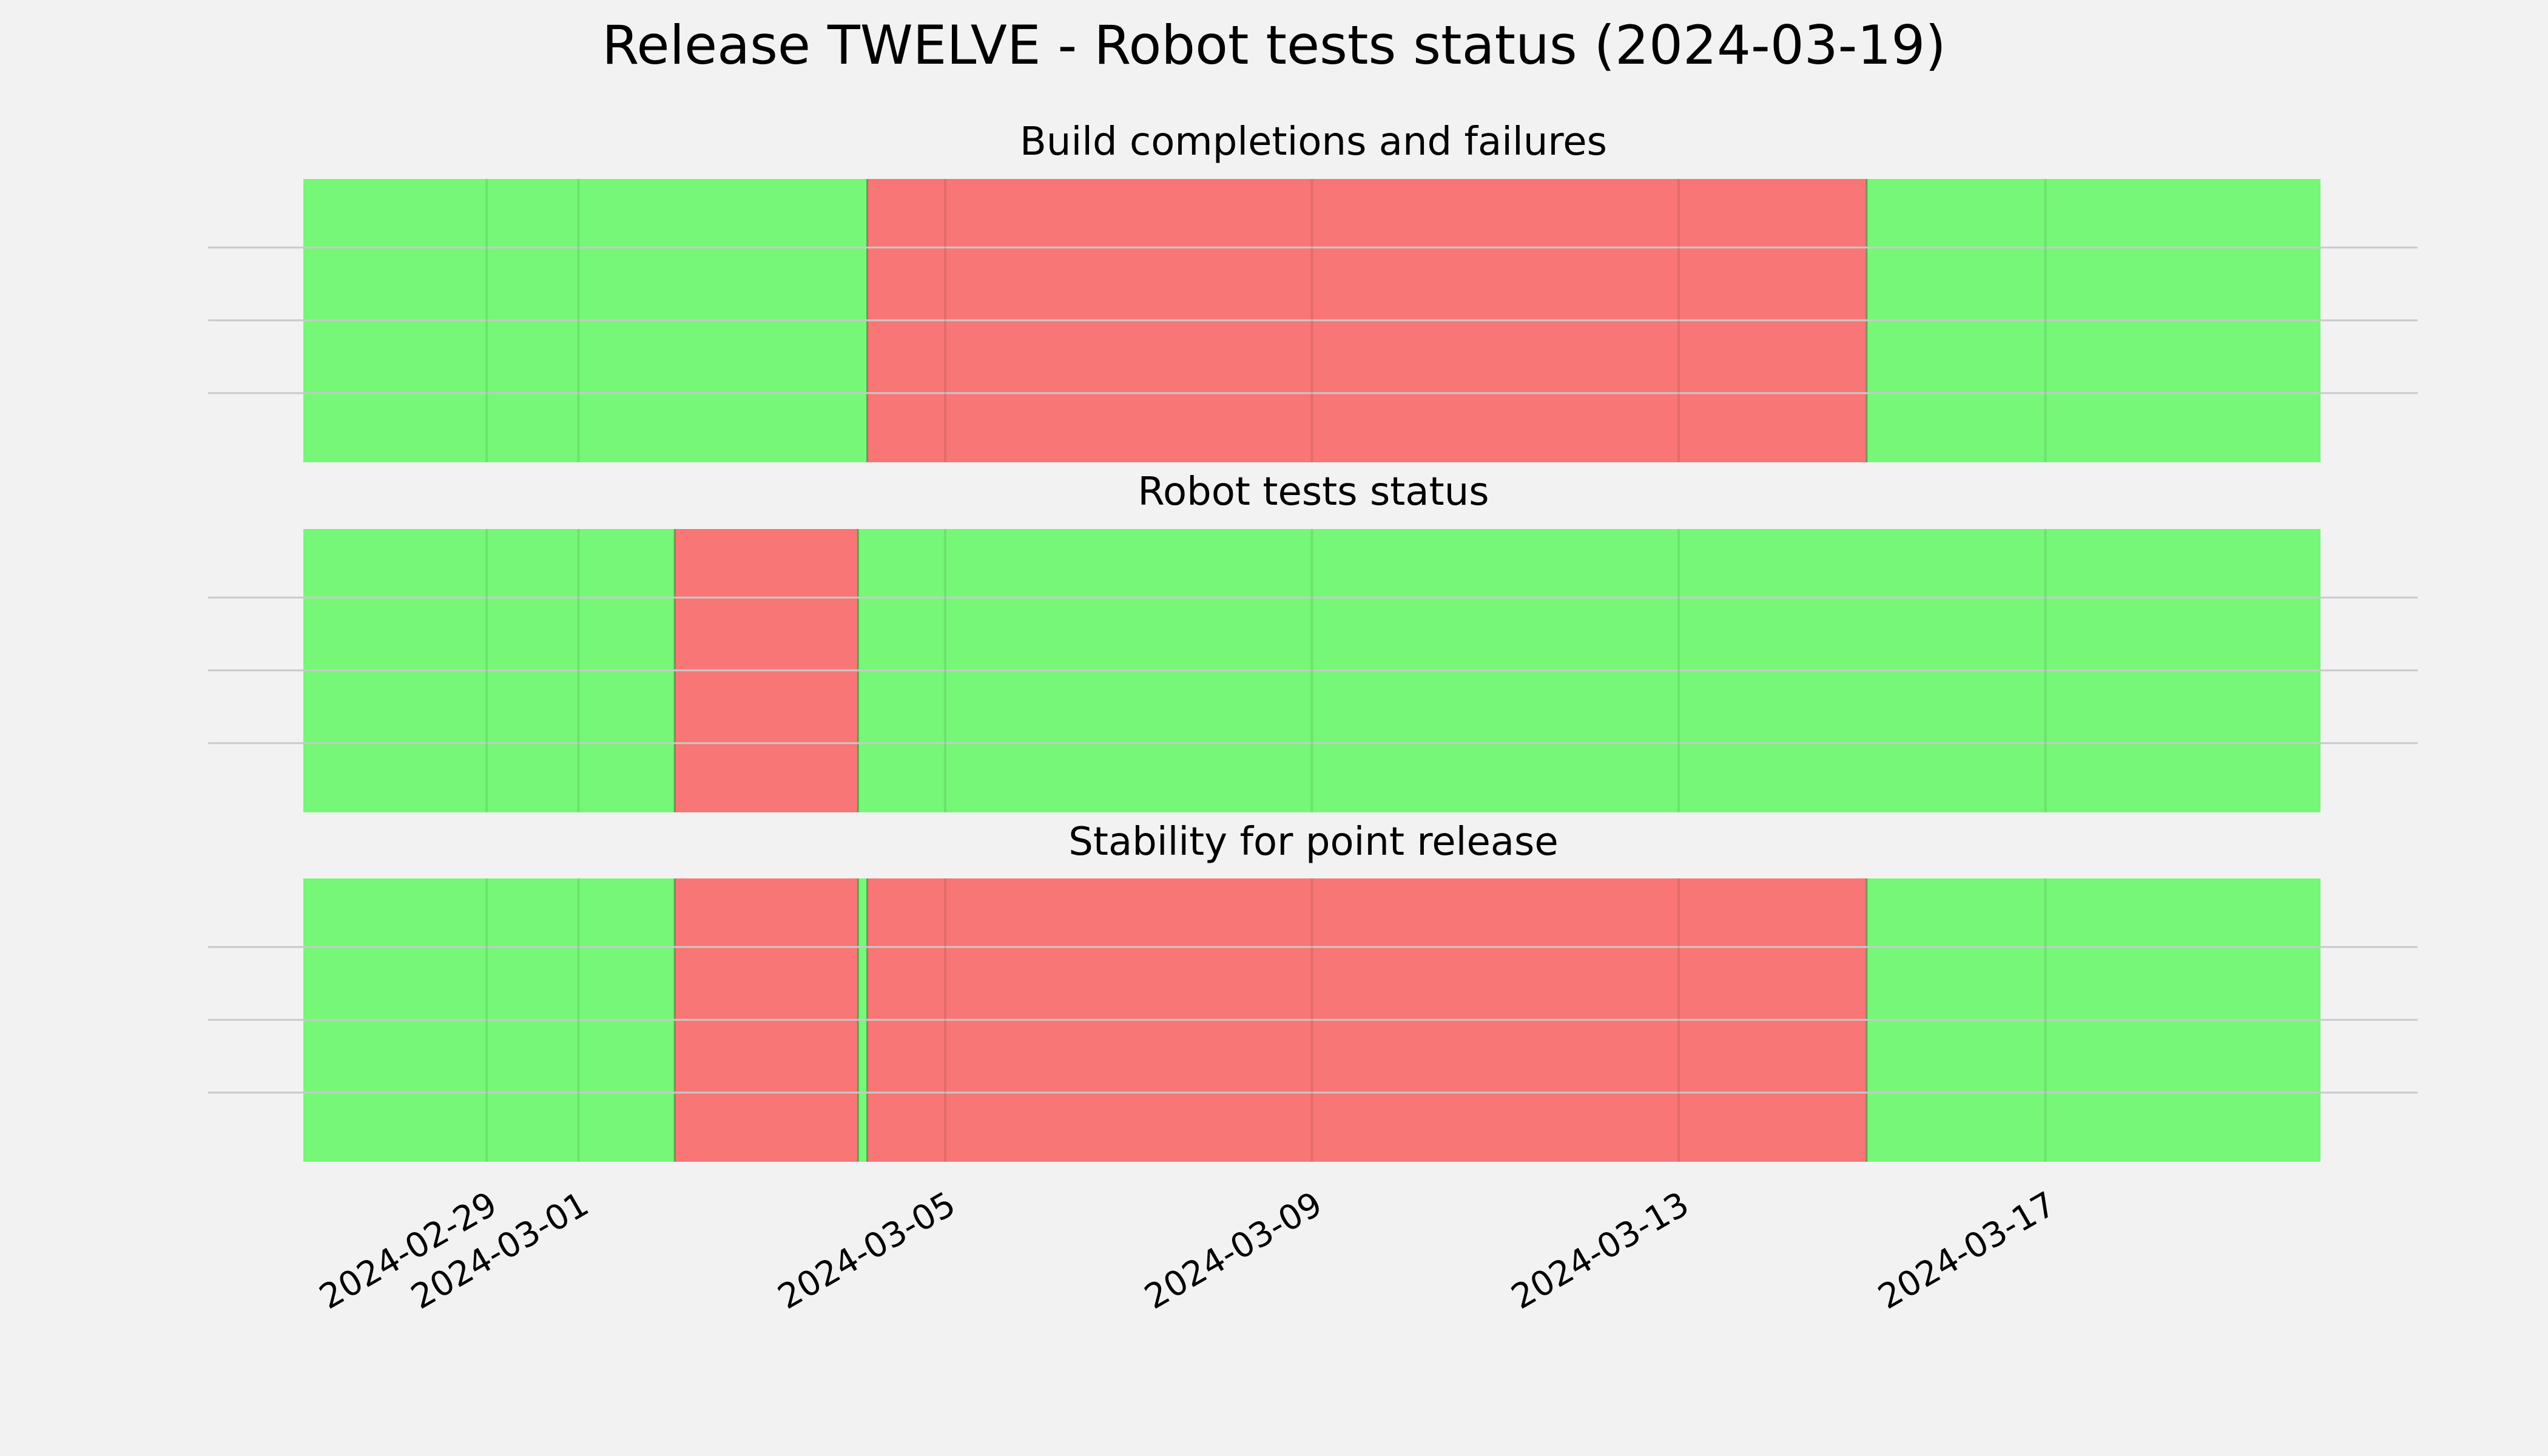 This screenshot has height=1456, width=2548. Describe the element at coordinates (1313, 142) in the screenshot. I see `panel-title: Build completions and failures` at that location.